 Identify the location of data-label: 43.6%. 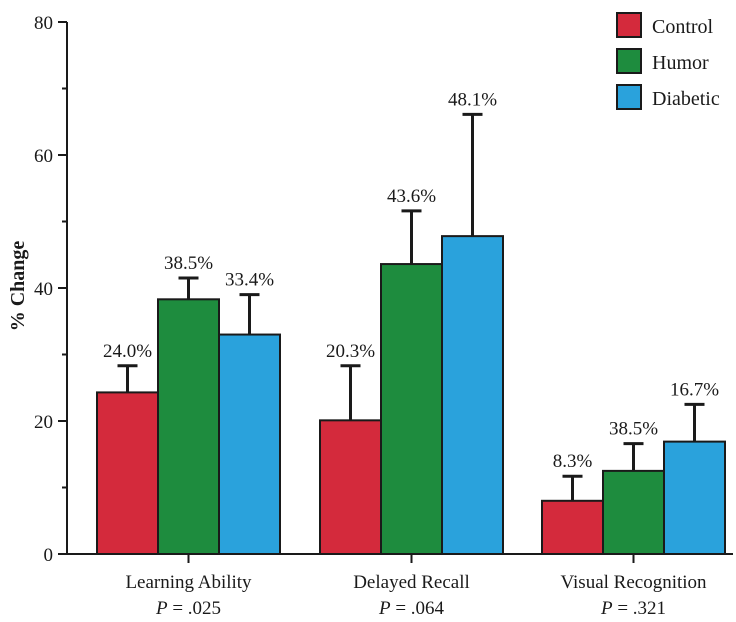
(411, 196).